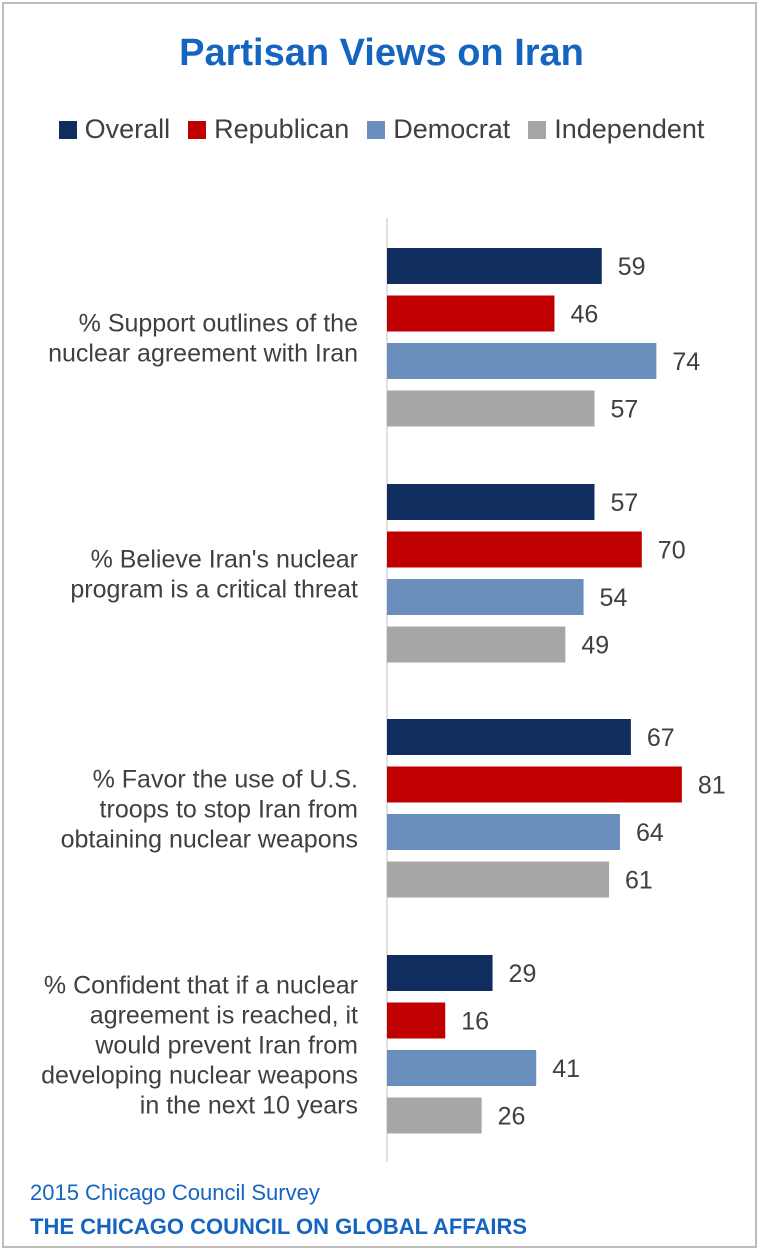 The width and height of the screenshot is (763, 1254). I want to click on legend-item-democrat: Democrat, so click(438, 129).